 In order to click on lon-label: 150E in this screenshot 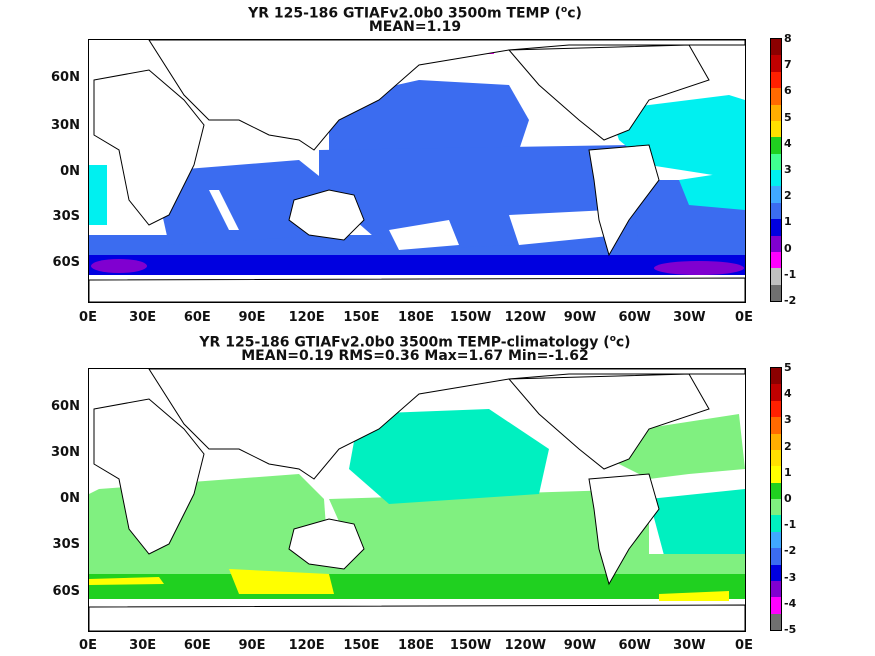, I will do `click(361, 317)`.